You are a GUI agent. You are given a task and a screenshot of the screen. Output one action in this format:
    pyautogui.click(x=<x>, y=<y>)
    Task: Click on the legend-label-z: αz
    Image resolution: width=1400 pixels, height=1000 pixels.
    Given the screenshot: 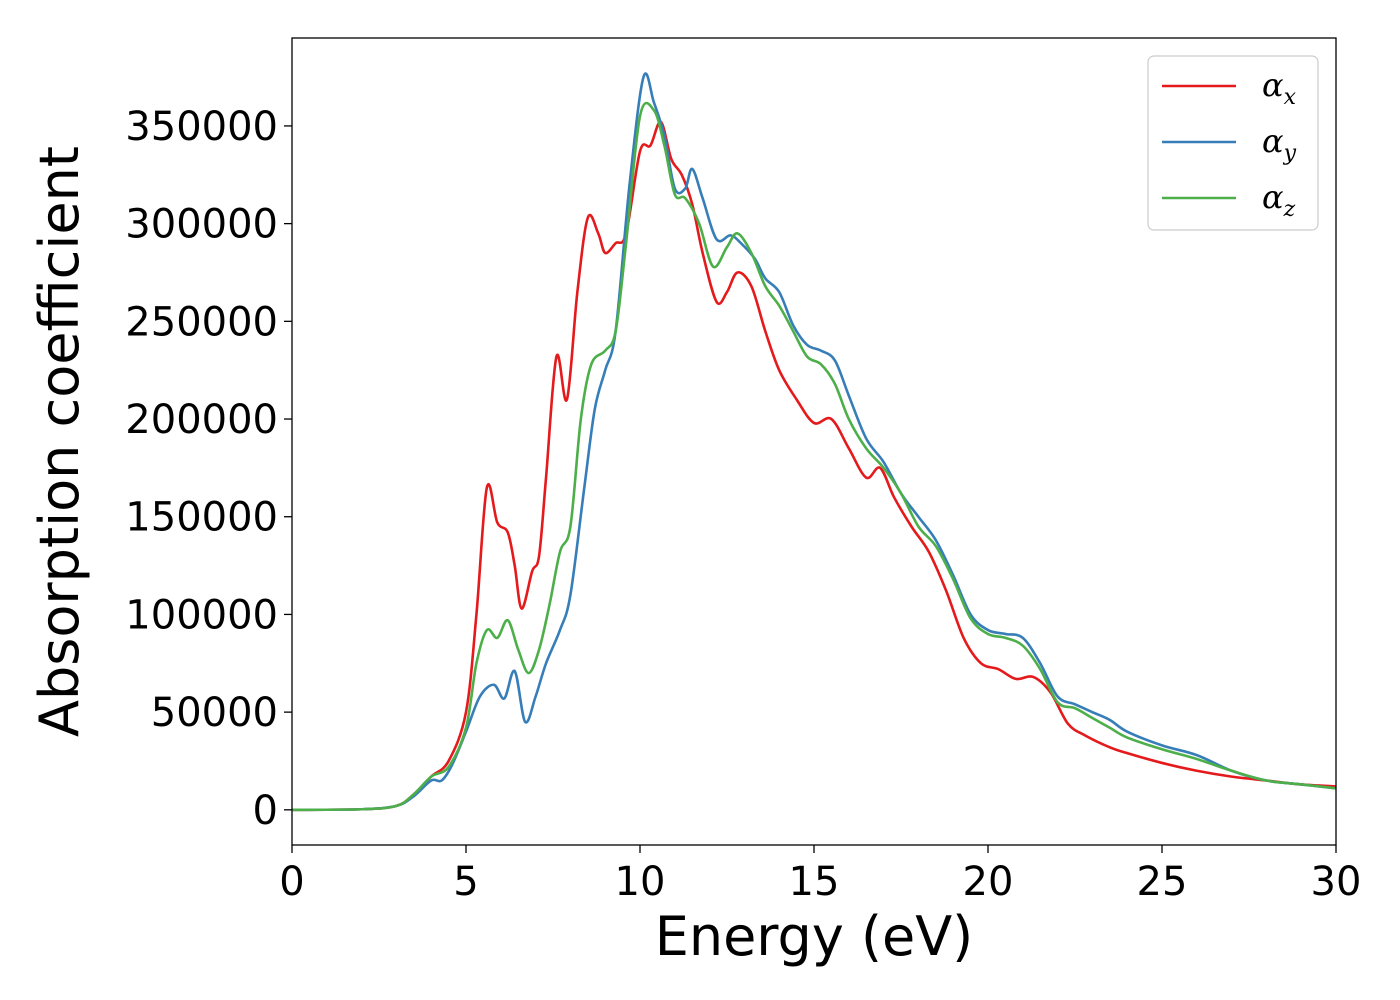 What is the action you would take?
    pyautogui.click(x=1279, y=200)
    